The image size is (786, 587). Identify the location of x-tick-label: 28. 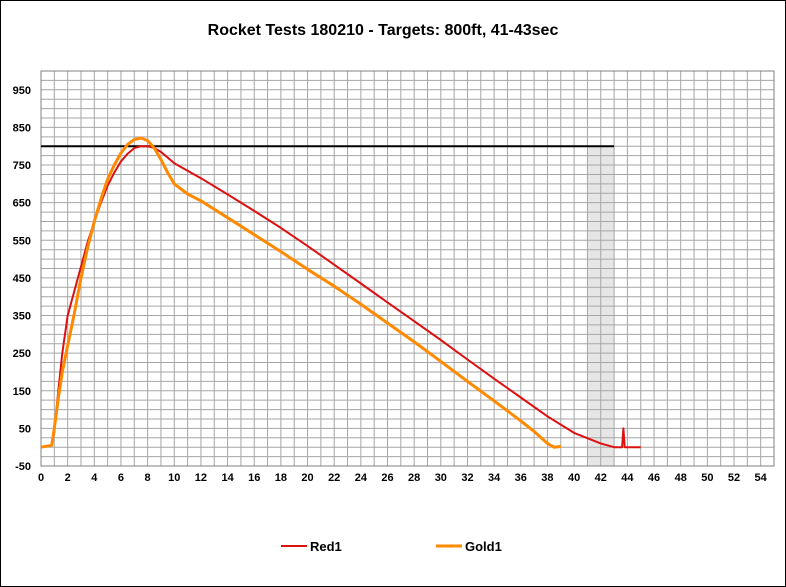
(414, 478).